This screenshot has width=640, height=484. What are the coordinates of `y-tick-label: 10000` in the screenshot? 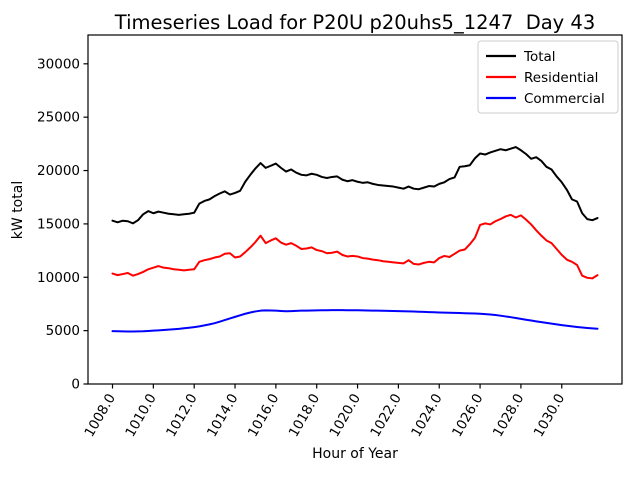 It's located at (58, 278).